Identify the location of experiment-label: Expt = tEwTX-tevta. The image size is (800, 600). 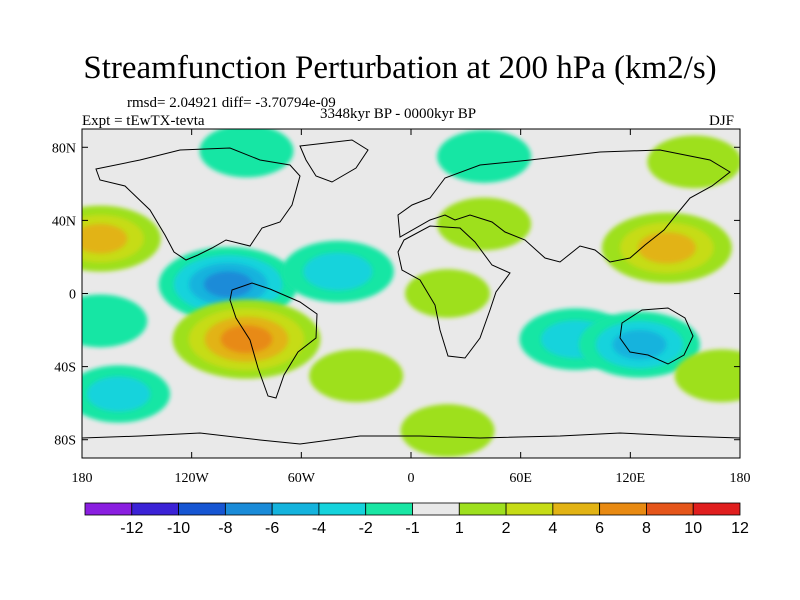
(143, 121).